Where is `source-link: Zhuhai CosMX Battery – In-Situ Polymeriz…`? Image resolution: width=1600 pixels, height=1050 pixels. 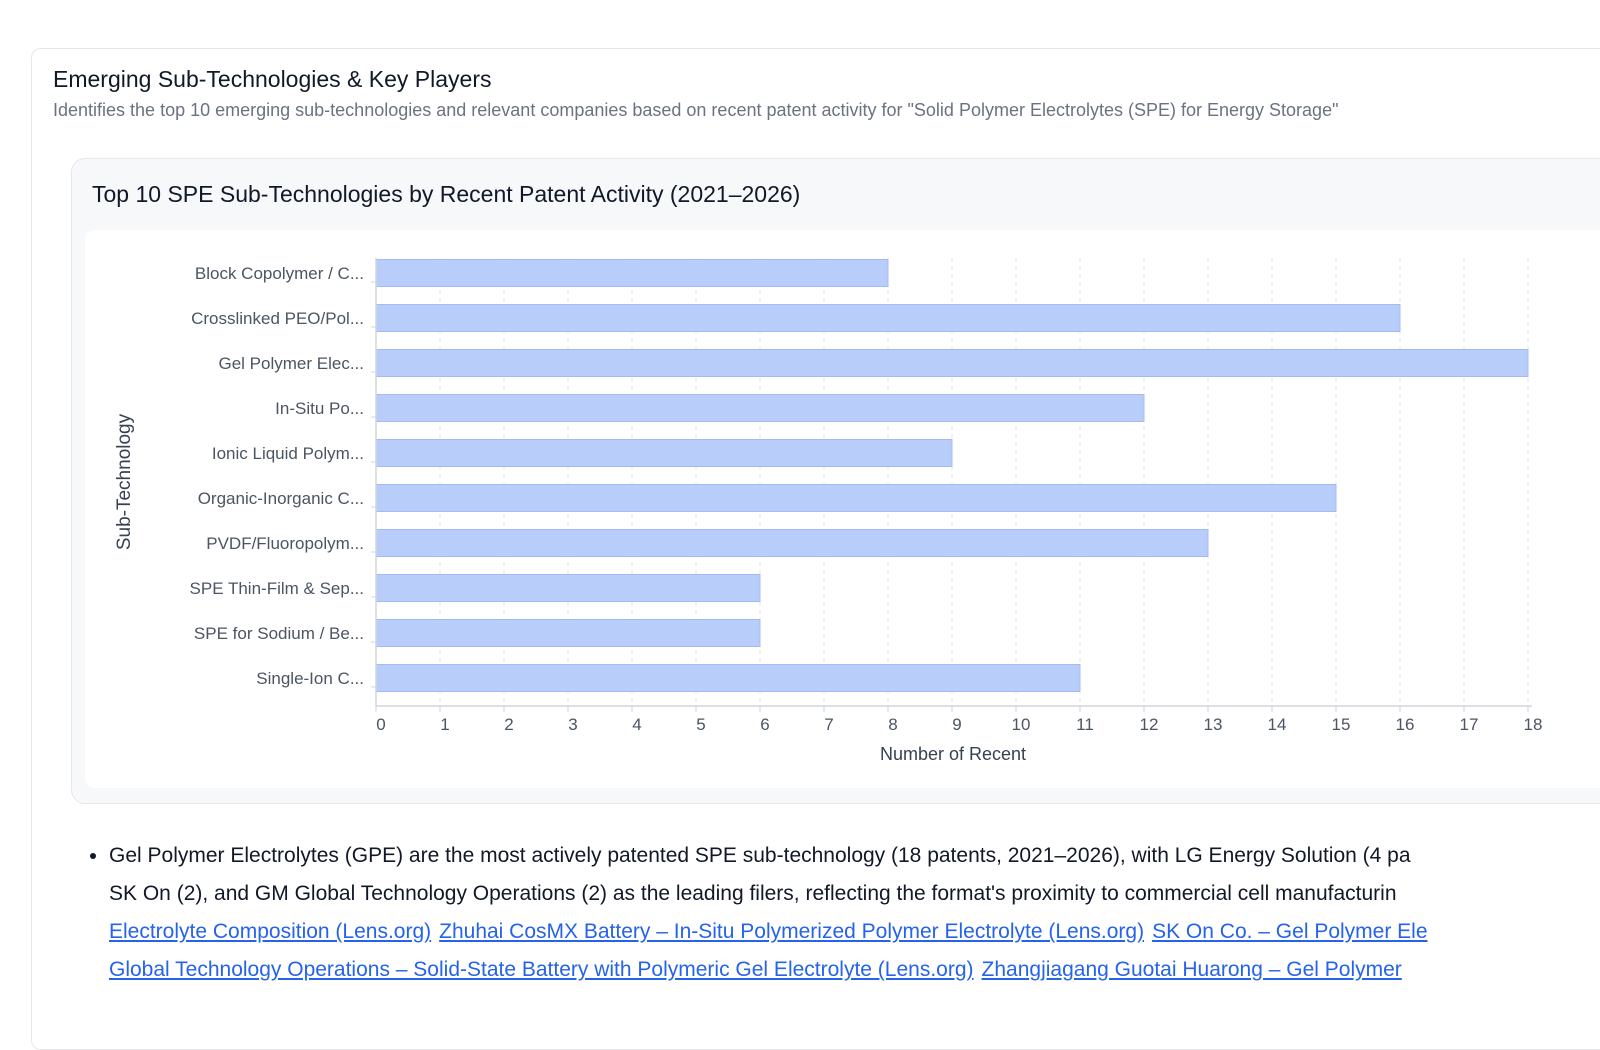
source-link: Zhuhai CosMX Battery – In-Situ Polymeriz… is located at coordinates (792, 931).